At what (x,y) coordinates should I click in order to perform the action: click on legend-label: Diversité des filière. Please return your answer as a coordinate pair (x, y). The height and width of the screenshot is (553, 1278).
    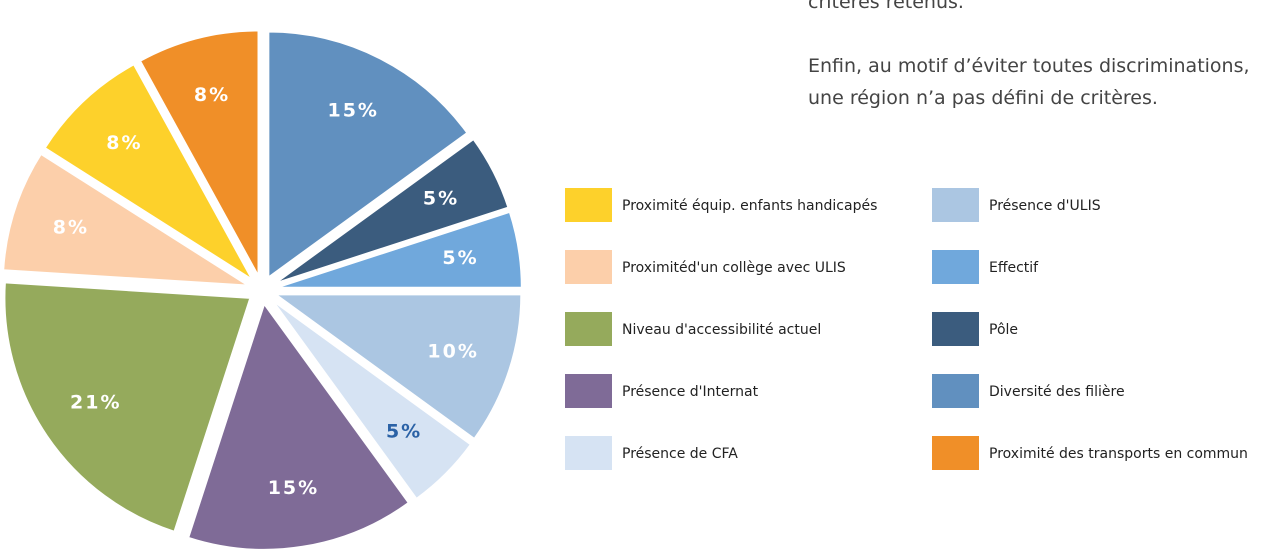
    Looking at the image, I should click on (1057, 392).